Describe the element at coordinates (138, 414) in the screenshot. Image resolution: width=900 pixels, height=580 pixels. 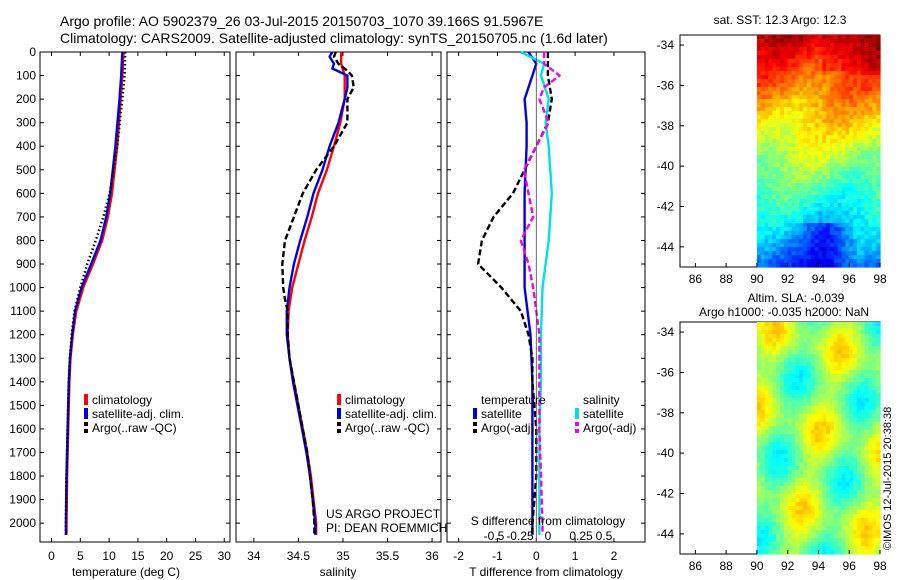
I see `temperature-legend-satellite: satellite-adj. clim.` at that location.